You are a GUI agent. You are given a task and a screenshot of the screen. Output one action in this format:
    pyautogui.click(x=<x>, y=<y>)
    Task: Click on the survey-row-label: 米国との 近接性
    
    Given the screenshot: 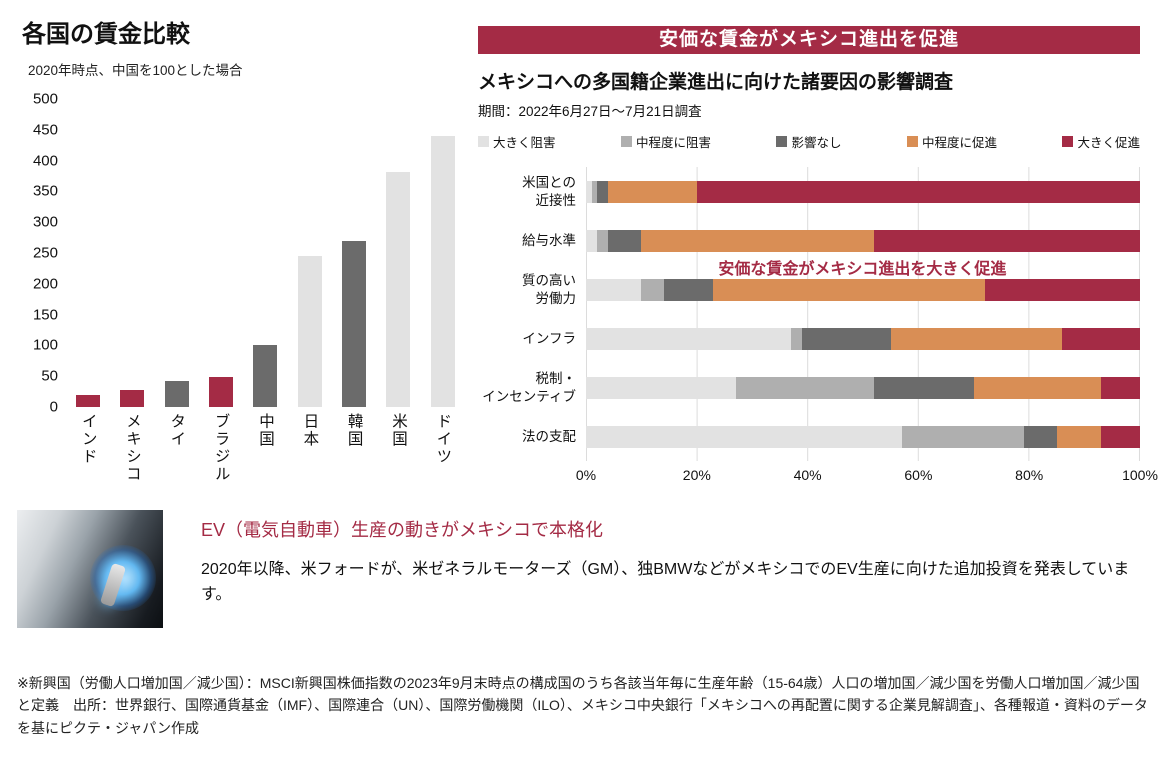 What is the action you would take?
    pyautogui.click(x=549, y=191)
    